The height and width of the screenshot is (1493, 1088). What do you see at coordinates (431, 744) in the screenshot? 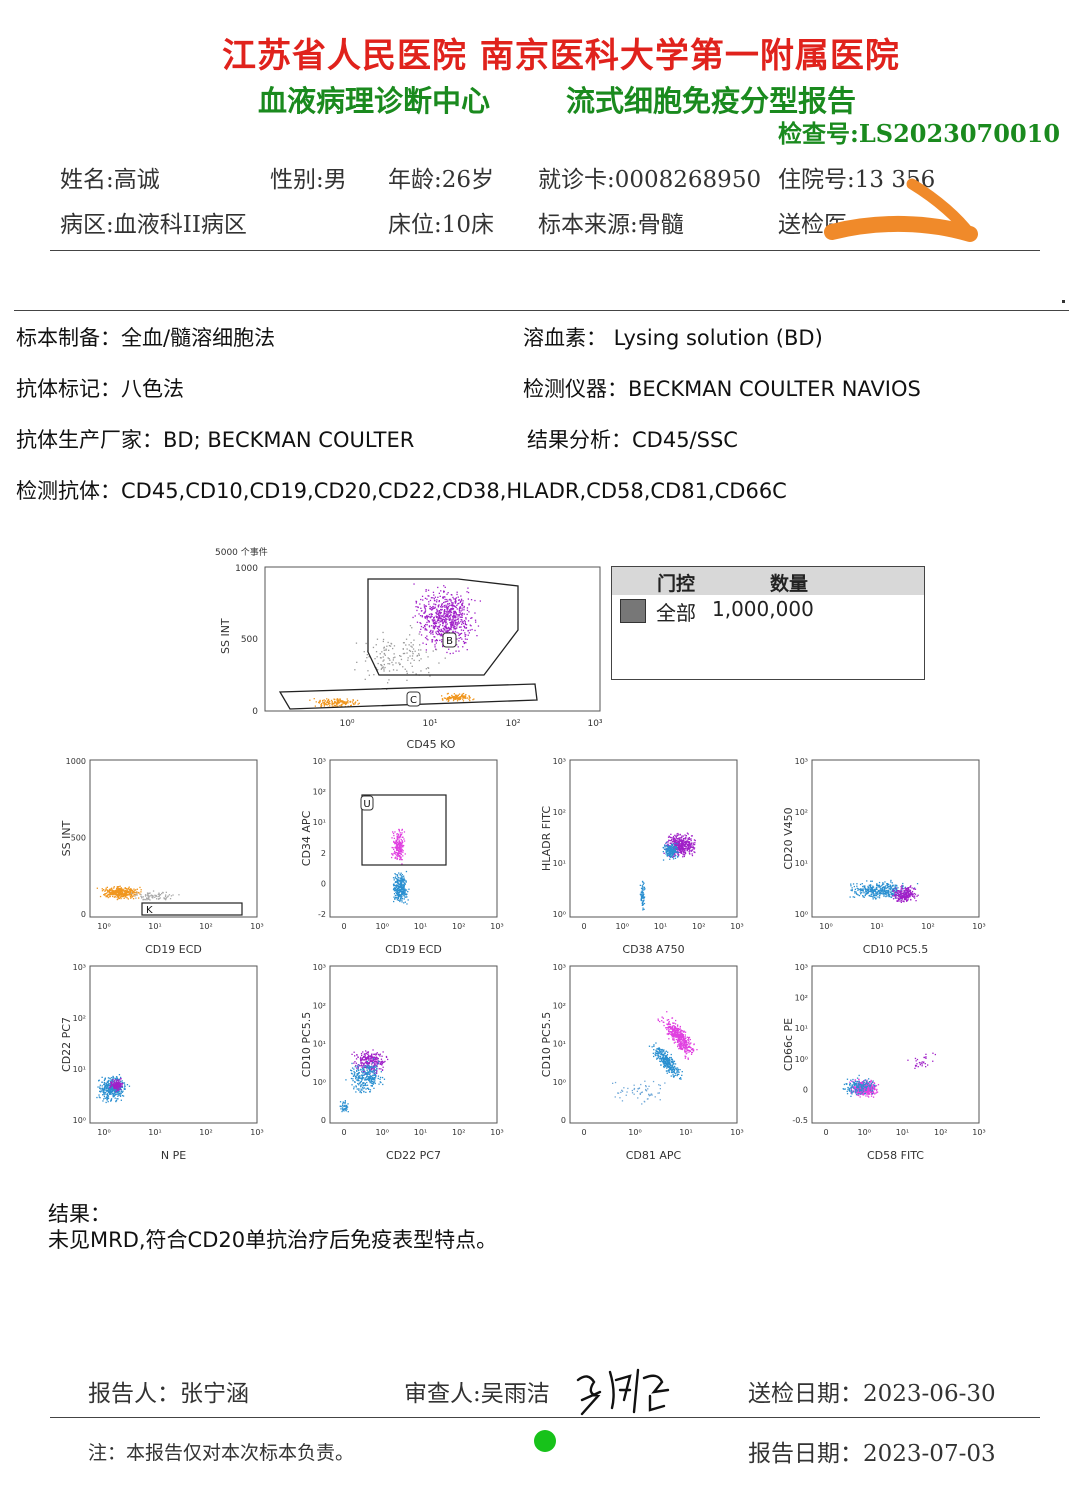
I see `x-axis-label: CD45 KO` at bounding box center [431, 744].